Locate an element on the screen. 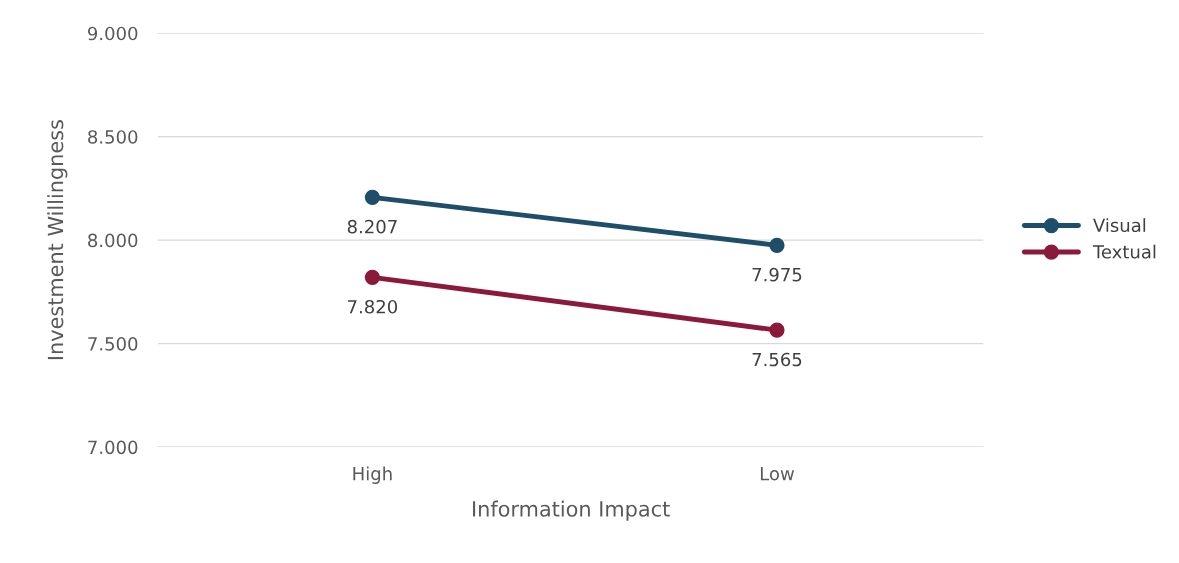 The width and height of the screenshot is (1179, 563). data-label: 7.975 is located at coordinates (777, 274).